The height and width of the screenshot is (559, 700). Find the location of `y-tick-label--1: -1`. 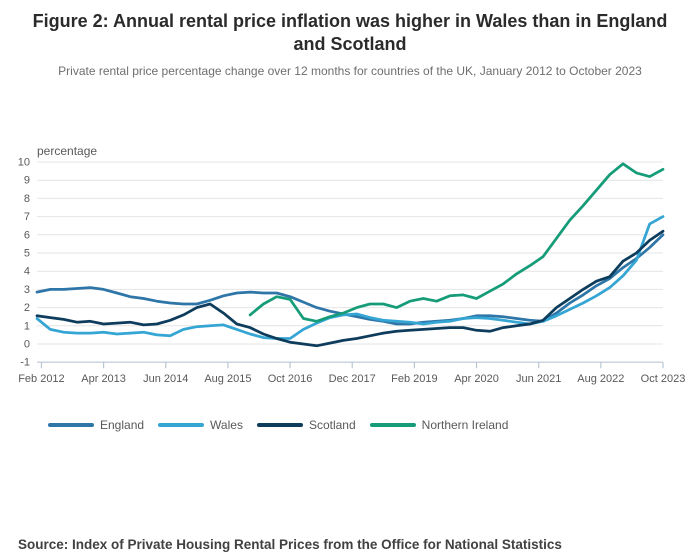

y-tick-label--1: -1 is located at coordinates (25, 363).